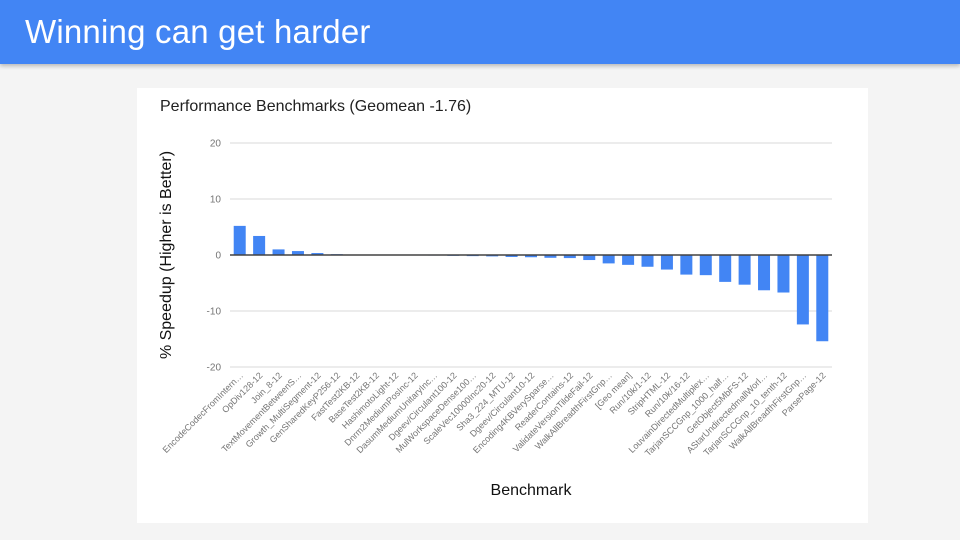  I want to click on slide-title-bar: Winning can get harder, so click(480, 32).